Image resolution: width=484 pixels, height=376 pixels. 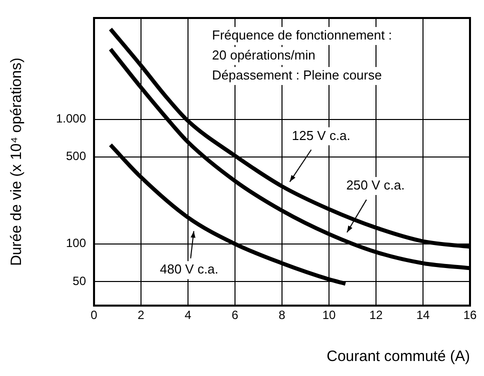 What do you see at coordinates (76, 156) in the screenshot?
I see `y-tick-label: 500` at bounding box center [76, 156].